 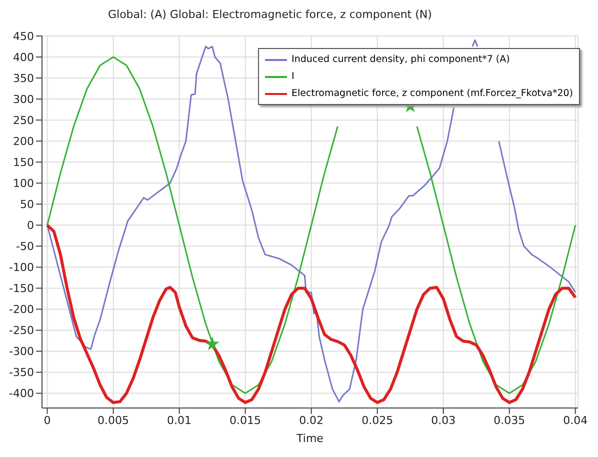 What do you see at coordinates (21, 289) in the screenshot?
I see `y-tick-label: -150` at bounding box center [21, 289].